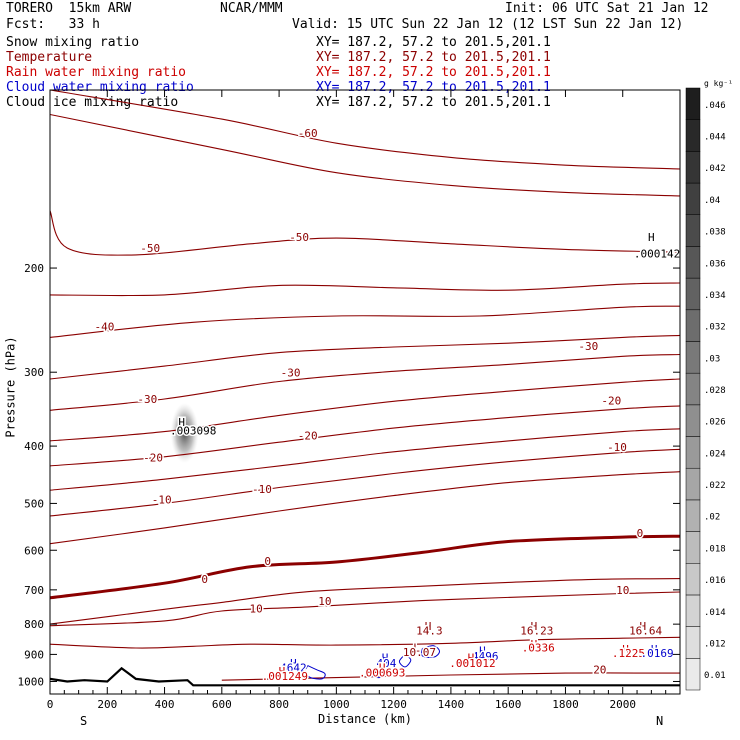 Image resolution: width=740 pixels, height=740 pixels. I want to click on temperature-contour-m55, so click(365, 155).